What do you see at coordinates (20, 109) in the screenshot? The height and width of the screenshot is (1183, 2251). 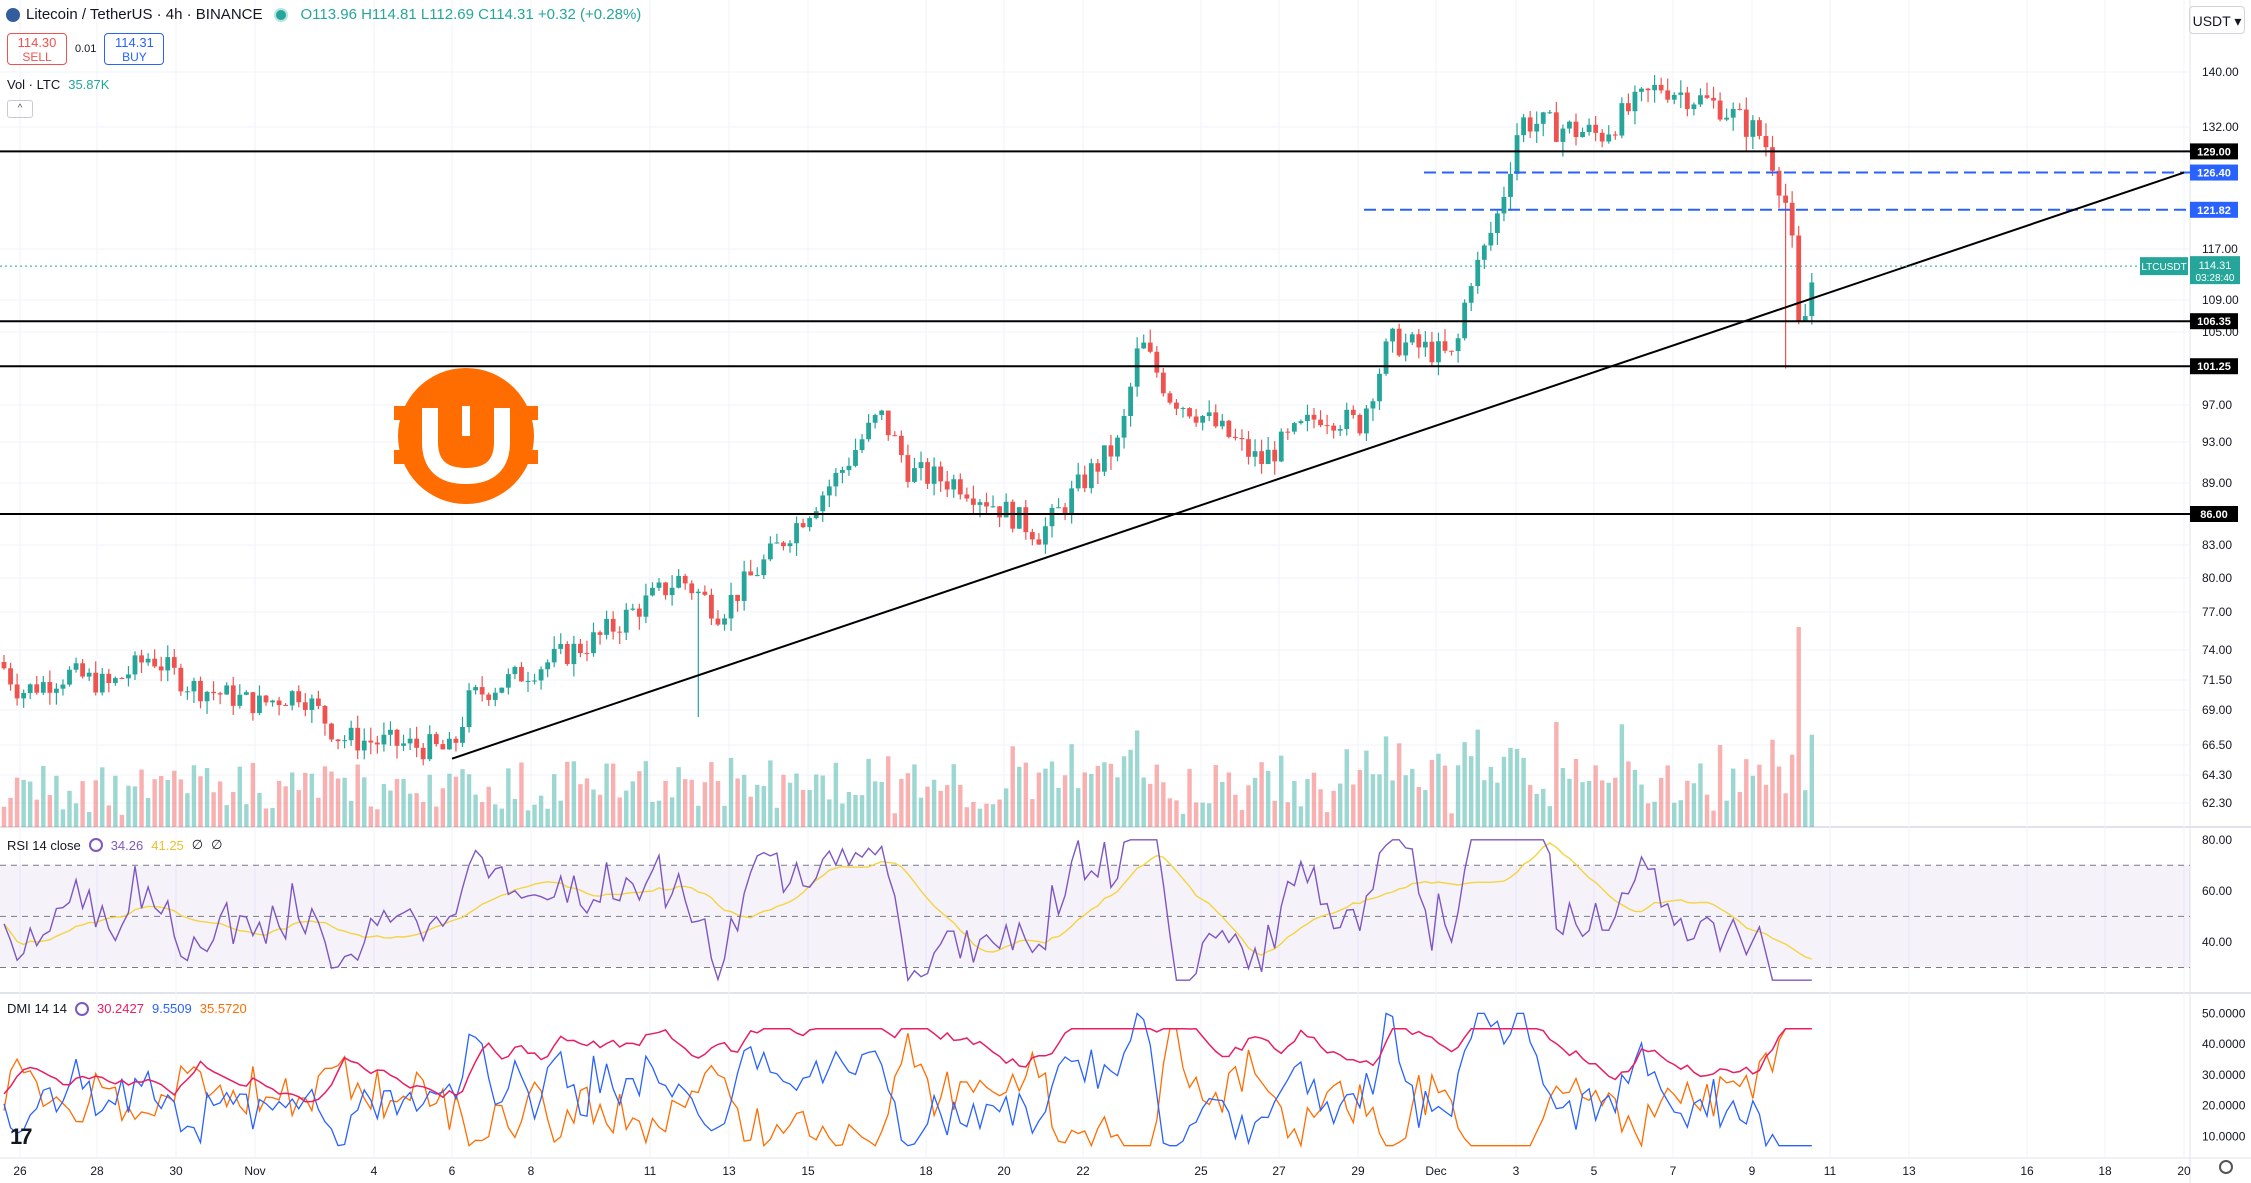 I see `collapse-legend-button: ^` at bounding box center [20, 109].